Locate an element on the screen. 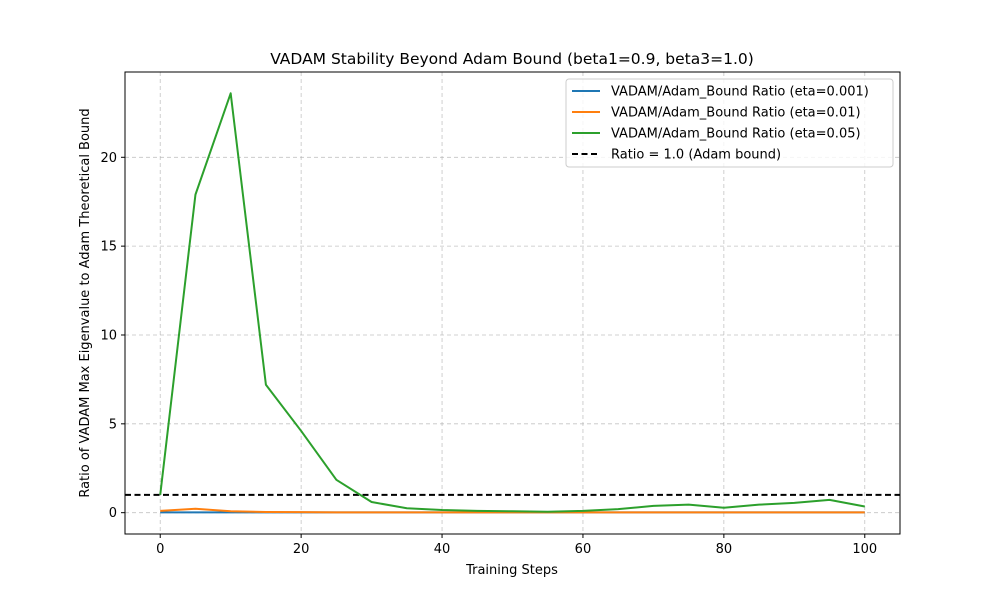  y-tick-label: 20 is located at coordinates (108, 158).